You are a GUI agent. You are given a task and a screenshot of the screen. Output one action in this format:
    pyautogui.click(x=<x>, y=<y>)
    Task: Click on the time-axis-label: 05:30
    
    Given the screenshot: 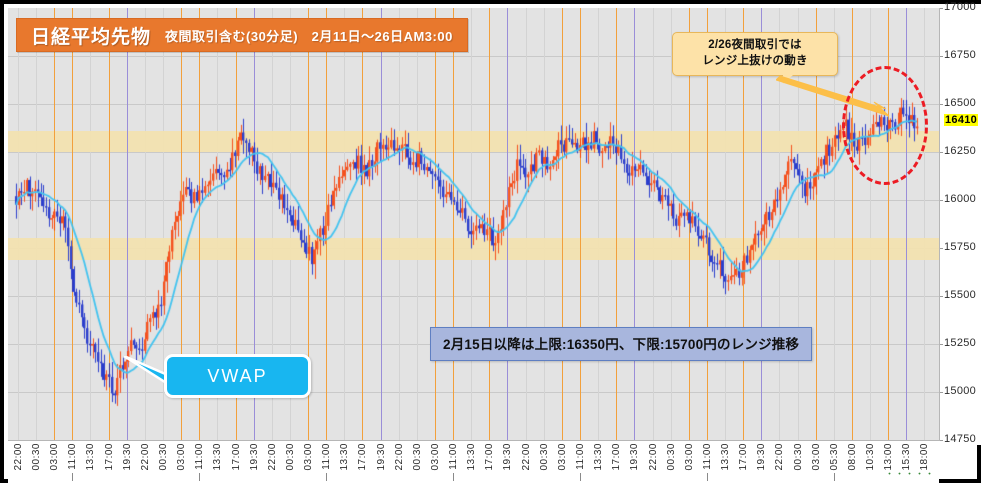 What is the action you would take?
    pyautogui.click(x=834, y=457)
    